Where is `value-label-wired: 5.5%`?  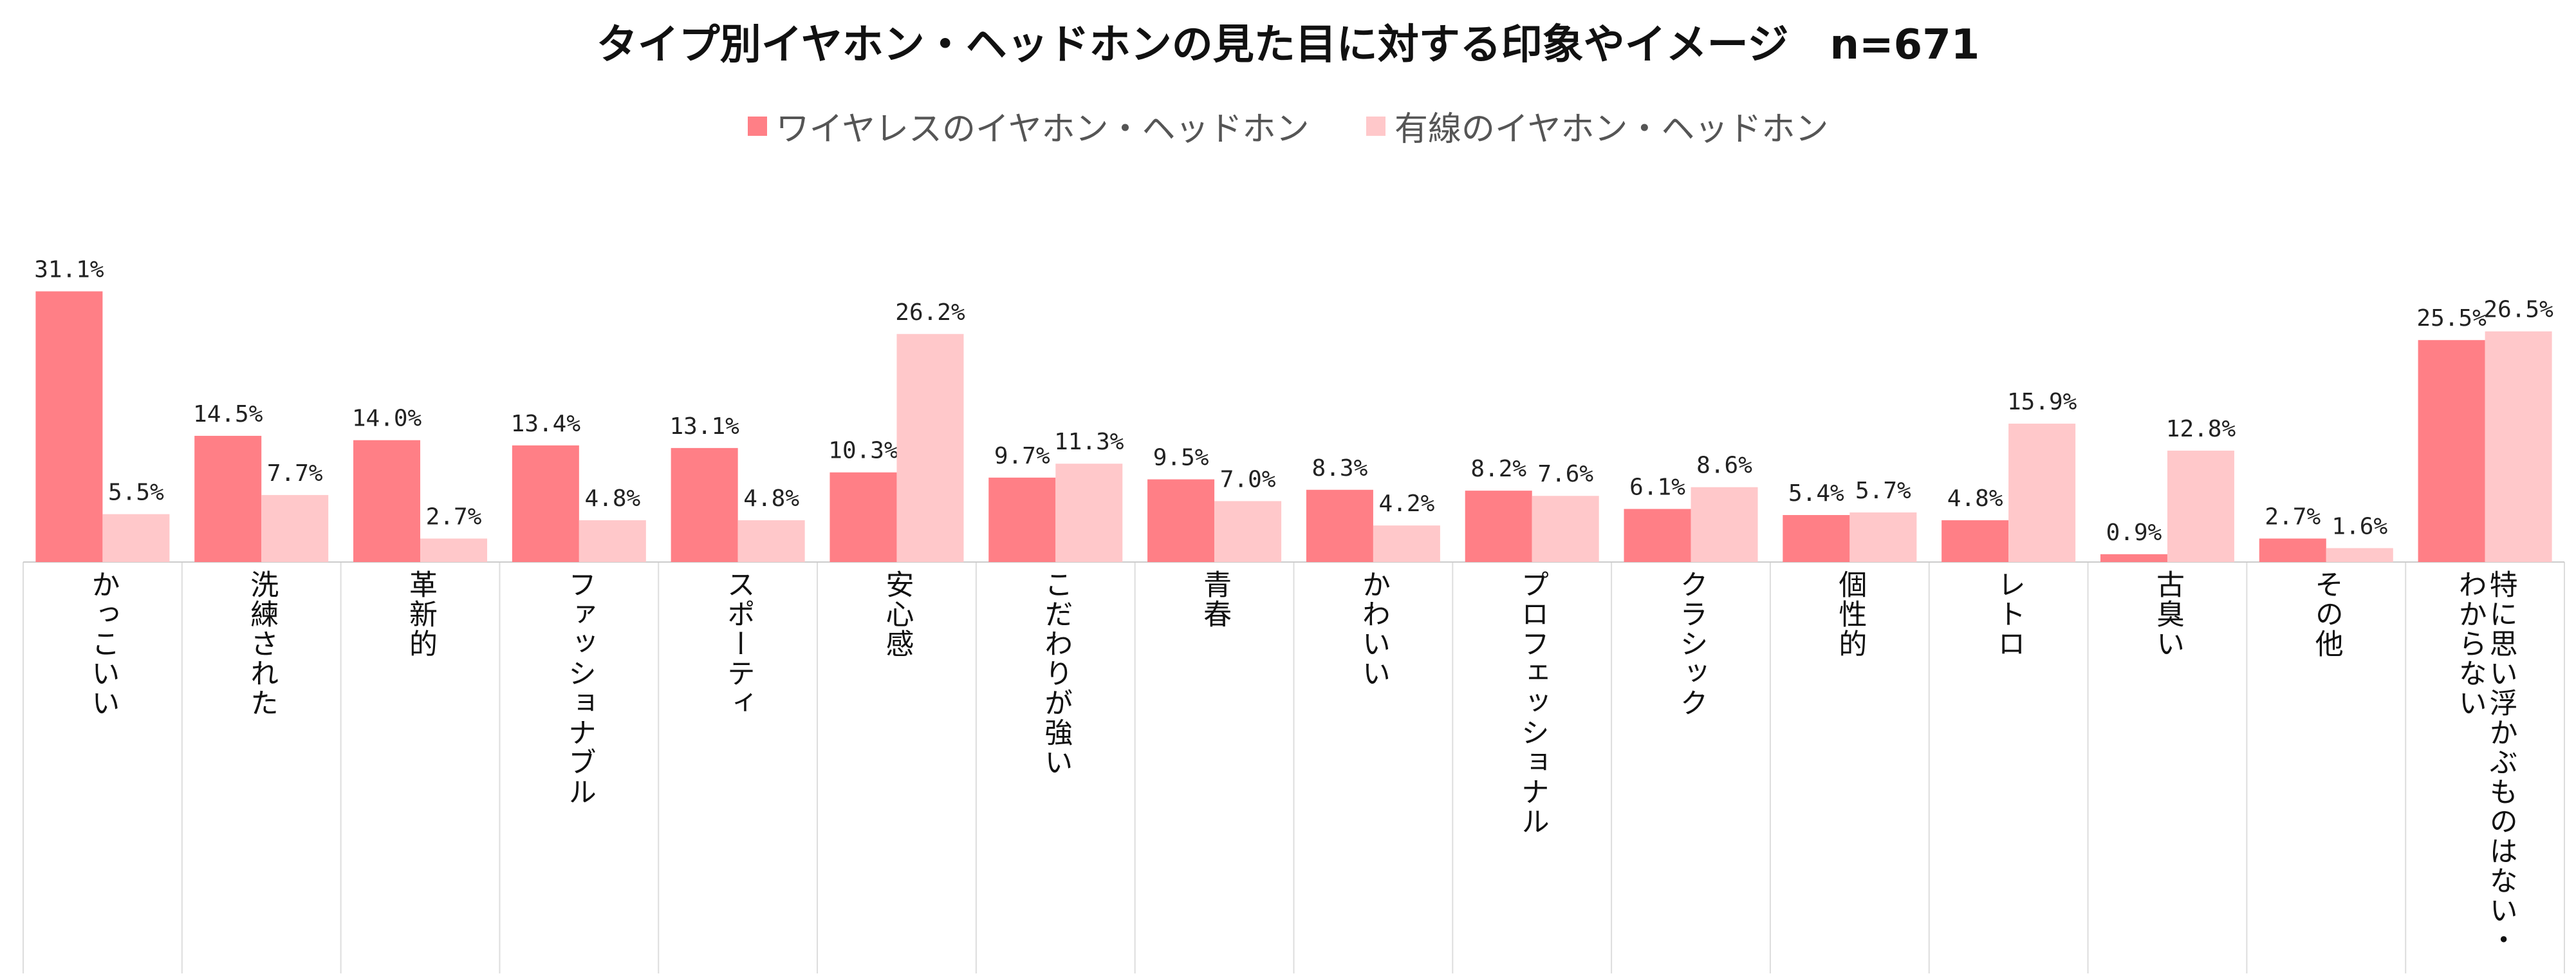
value-label-wired: 5.5% is located at coordinates (136, 493).